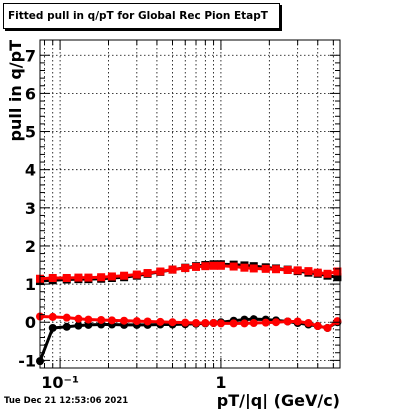 The height and width of the screenshot is (409, 400). What do you see at coordinates (66, 401) in the screenshot?
I see `timestamp: Tue Dec 21 12:53:06 2021` at bounding box center [66, 401].